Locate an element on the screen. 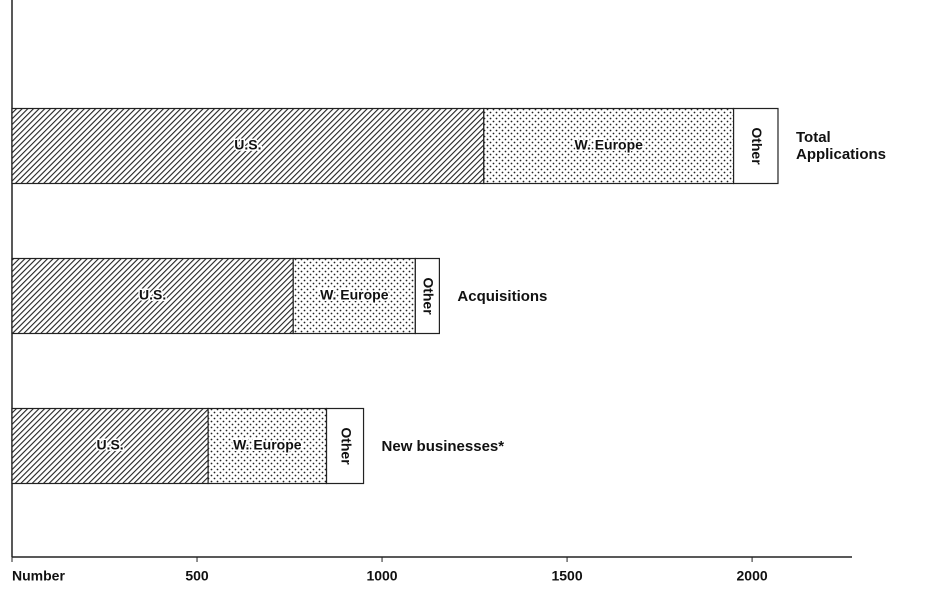  category-label: Acquisitions is located at coordinates (502, 296).